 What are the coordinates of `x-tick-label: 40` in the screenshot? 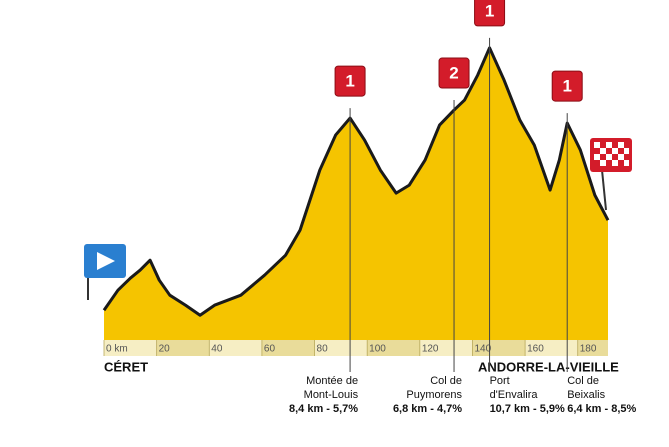 It's located at (217, 349).